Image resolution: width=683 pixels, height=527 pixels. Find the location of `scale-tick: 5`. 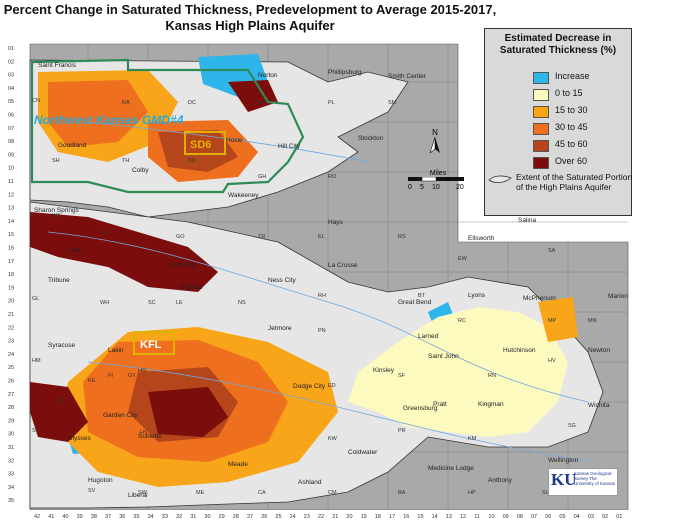

scale-tick: 5 is located at coordinates (422, 187).